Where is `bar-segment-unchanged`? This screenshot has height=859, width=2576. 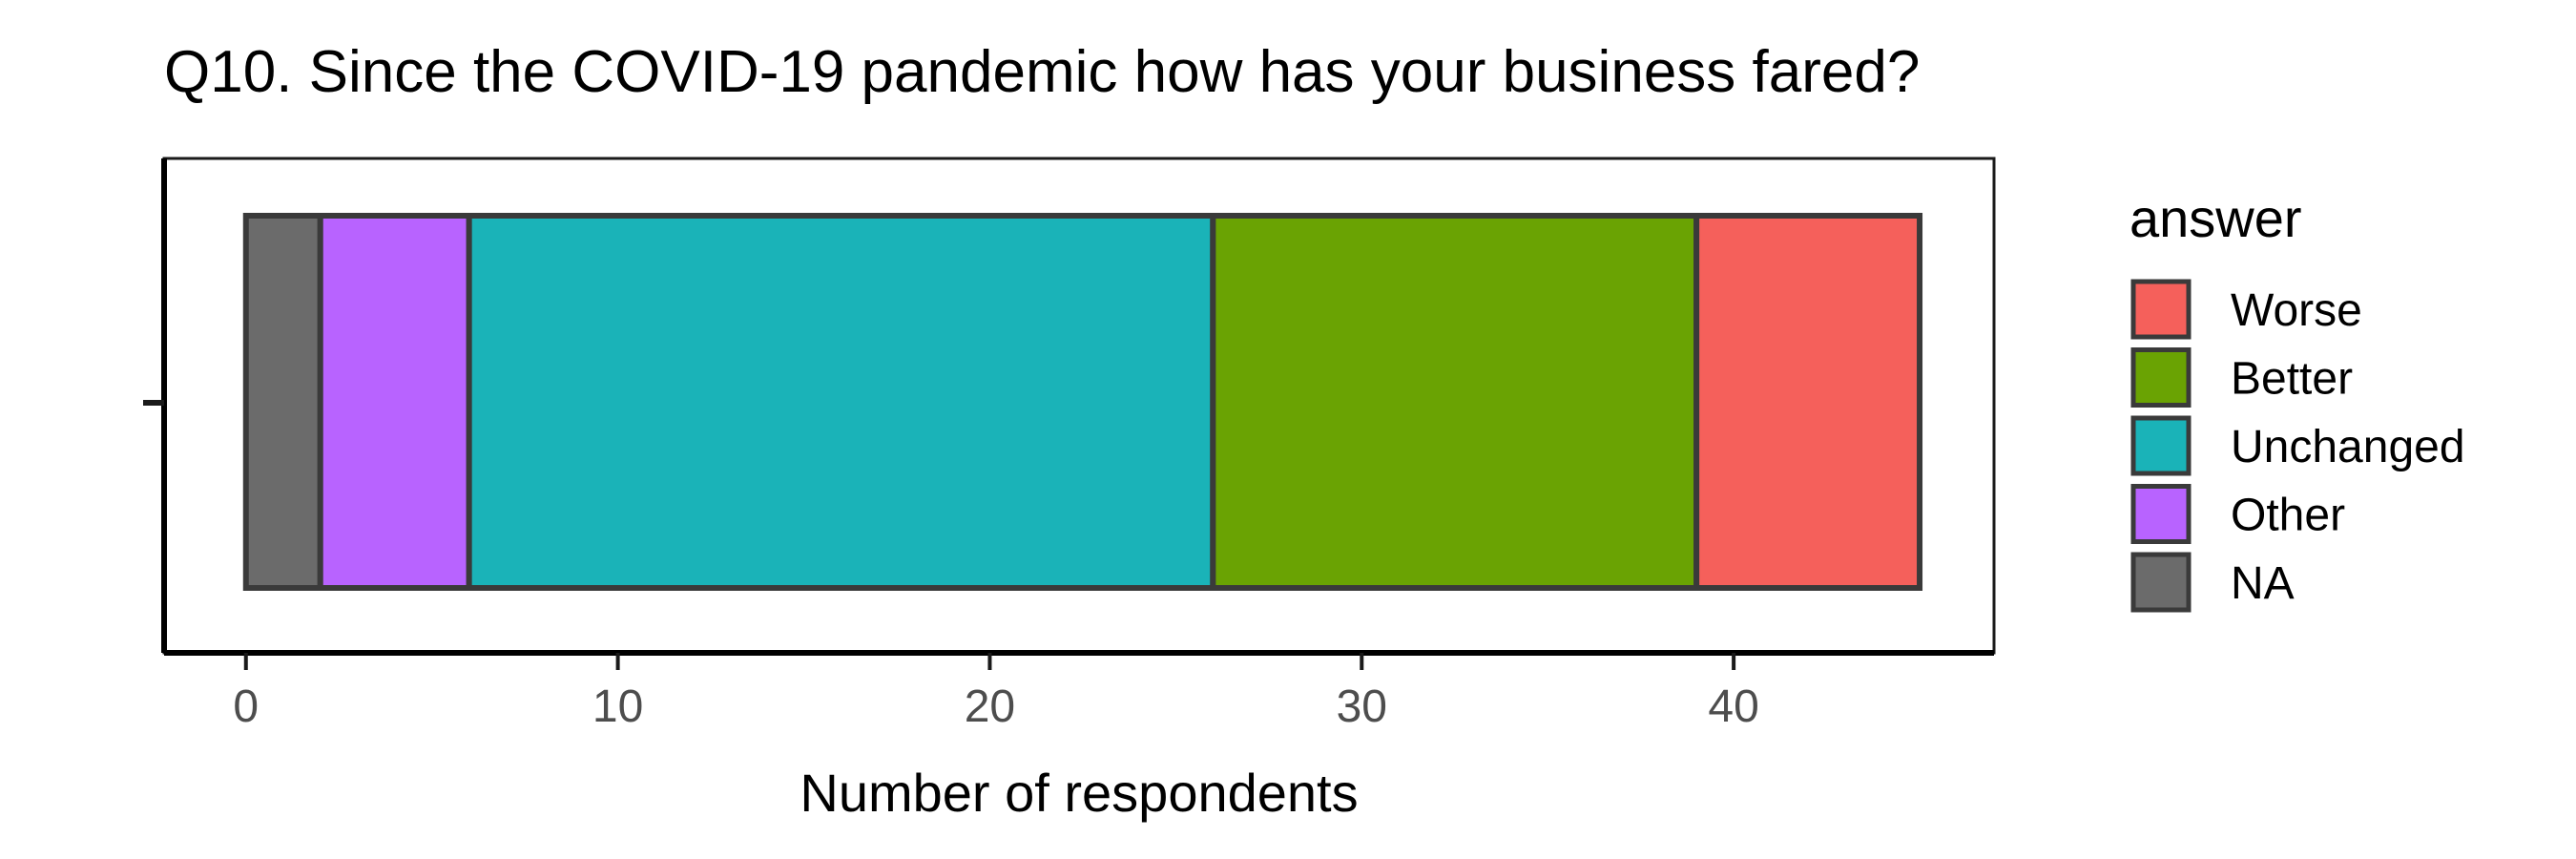 bar-segment-unchanged is located at coordinates (841, 402).